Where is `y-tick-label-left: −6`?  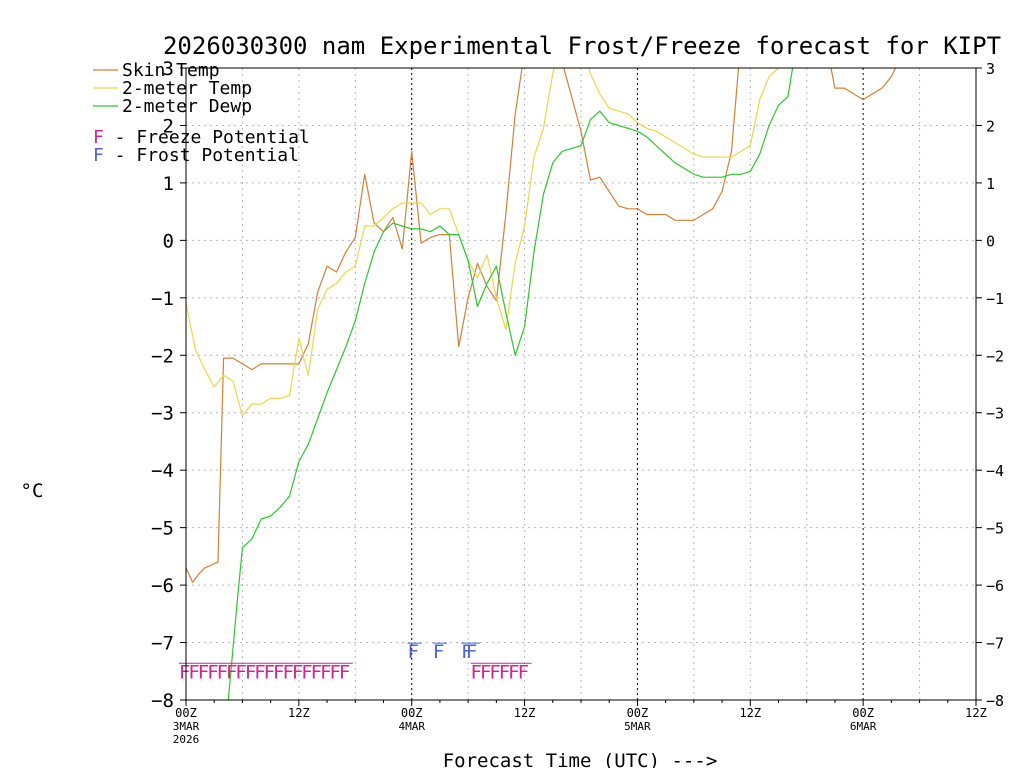
y-tick-label-left: −6 is located at coordinates (162, 586).